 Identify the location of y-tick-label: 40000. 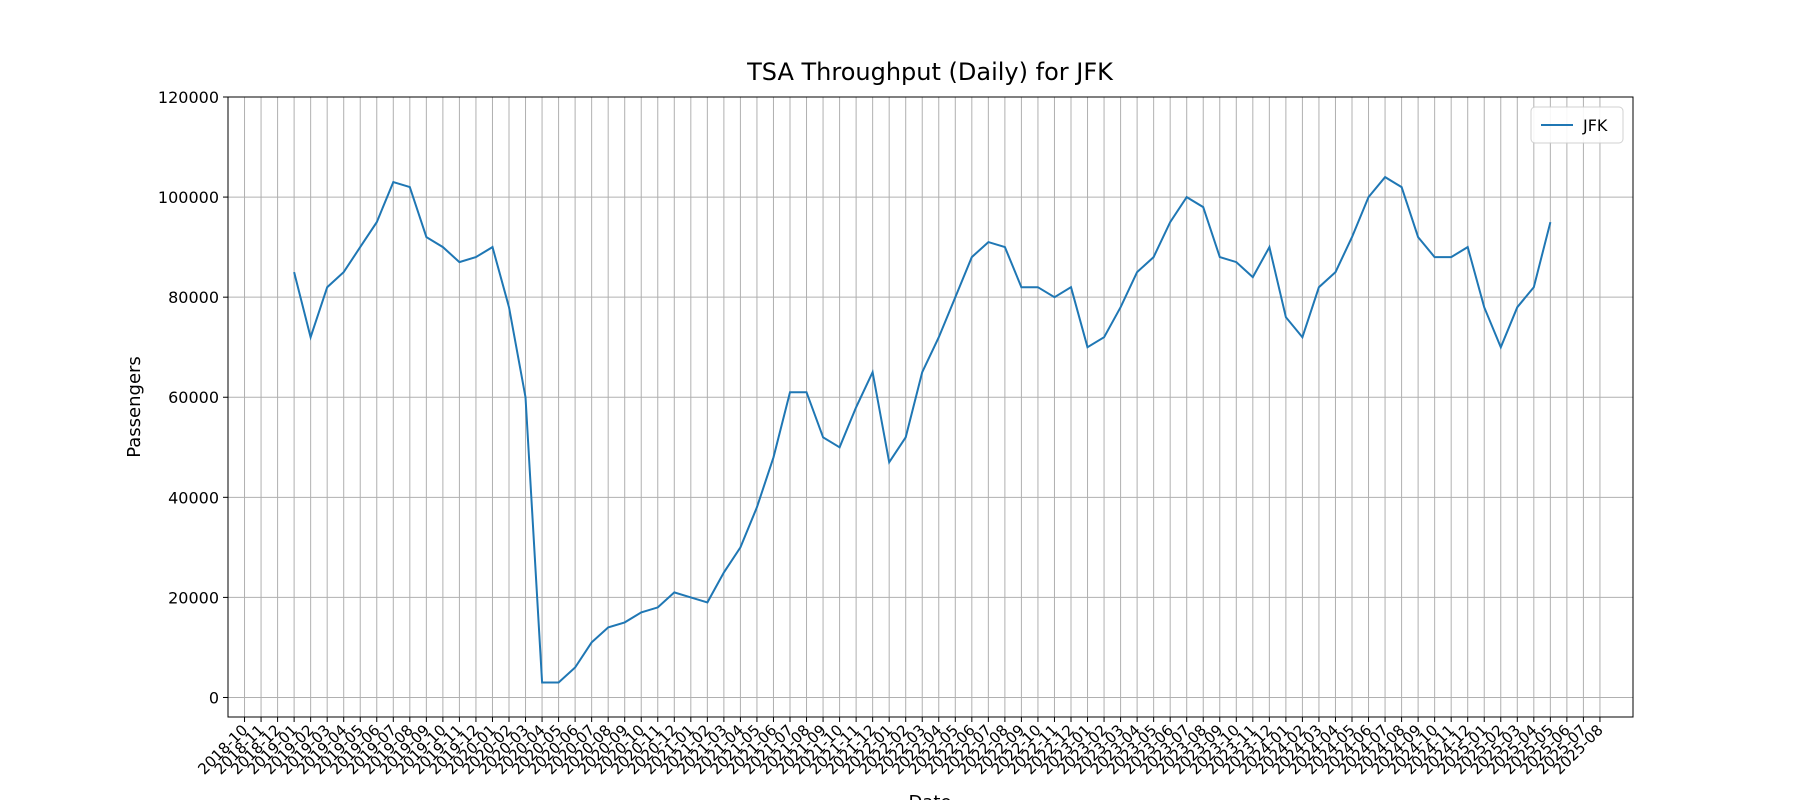
(193, 497).